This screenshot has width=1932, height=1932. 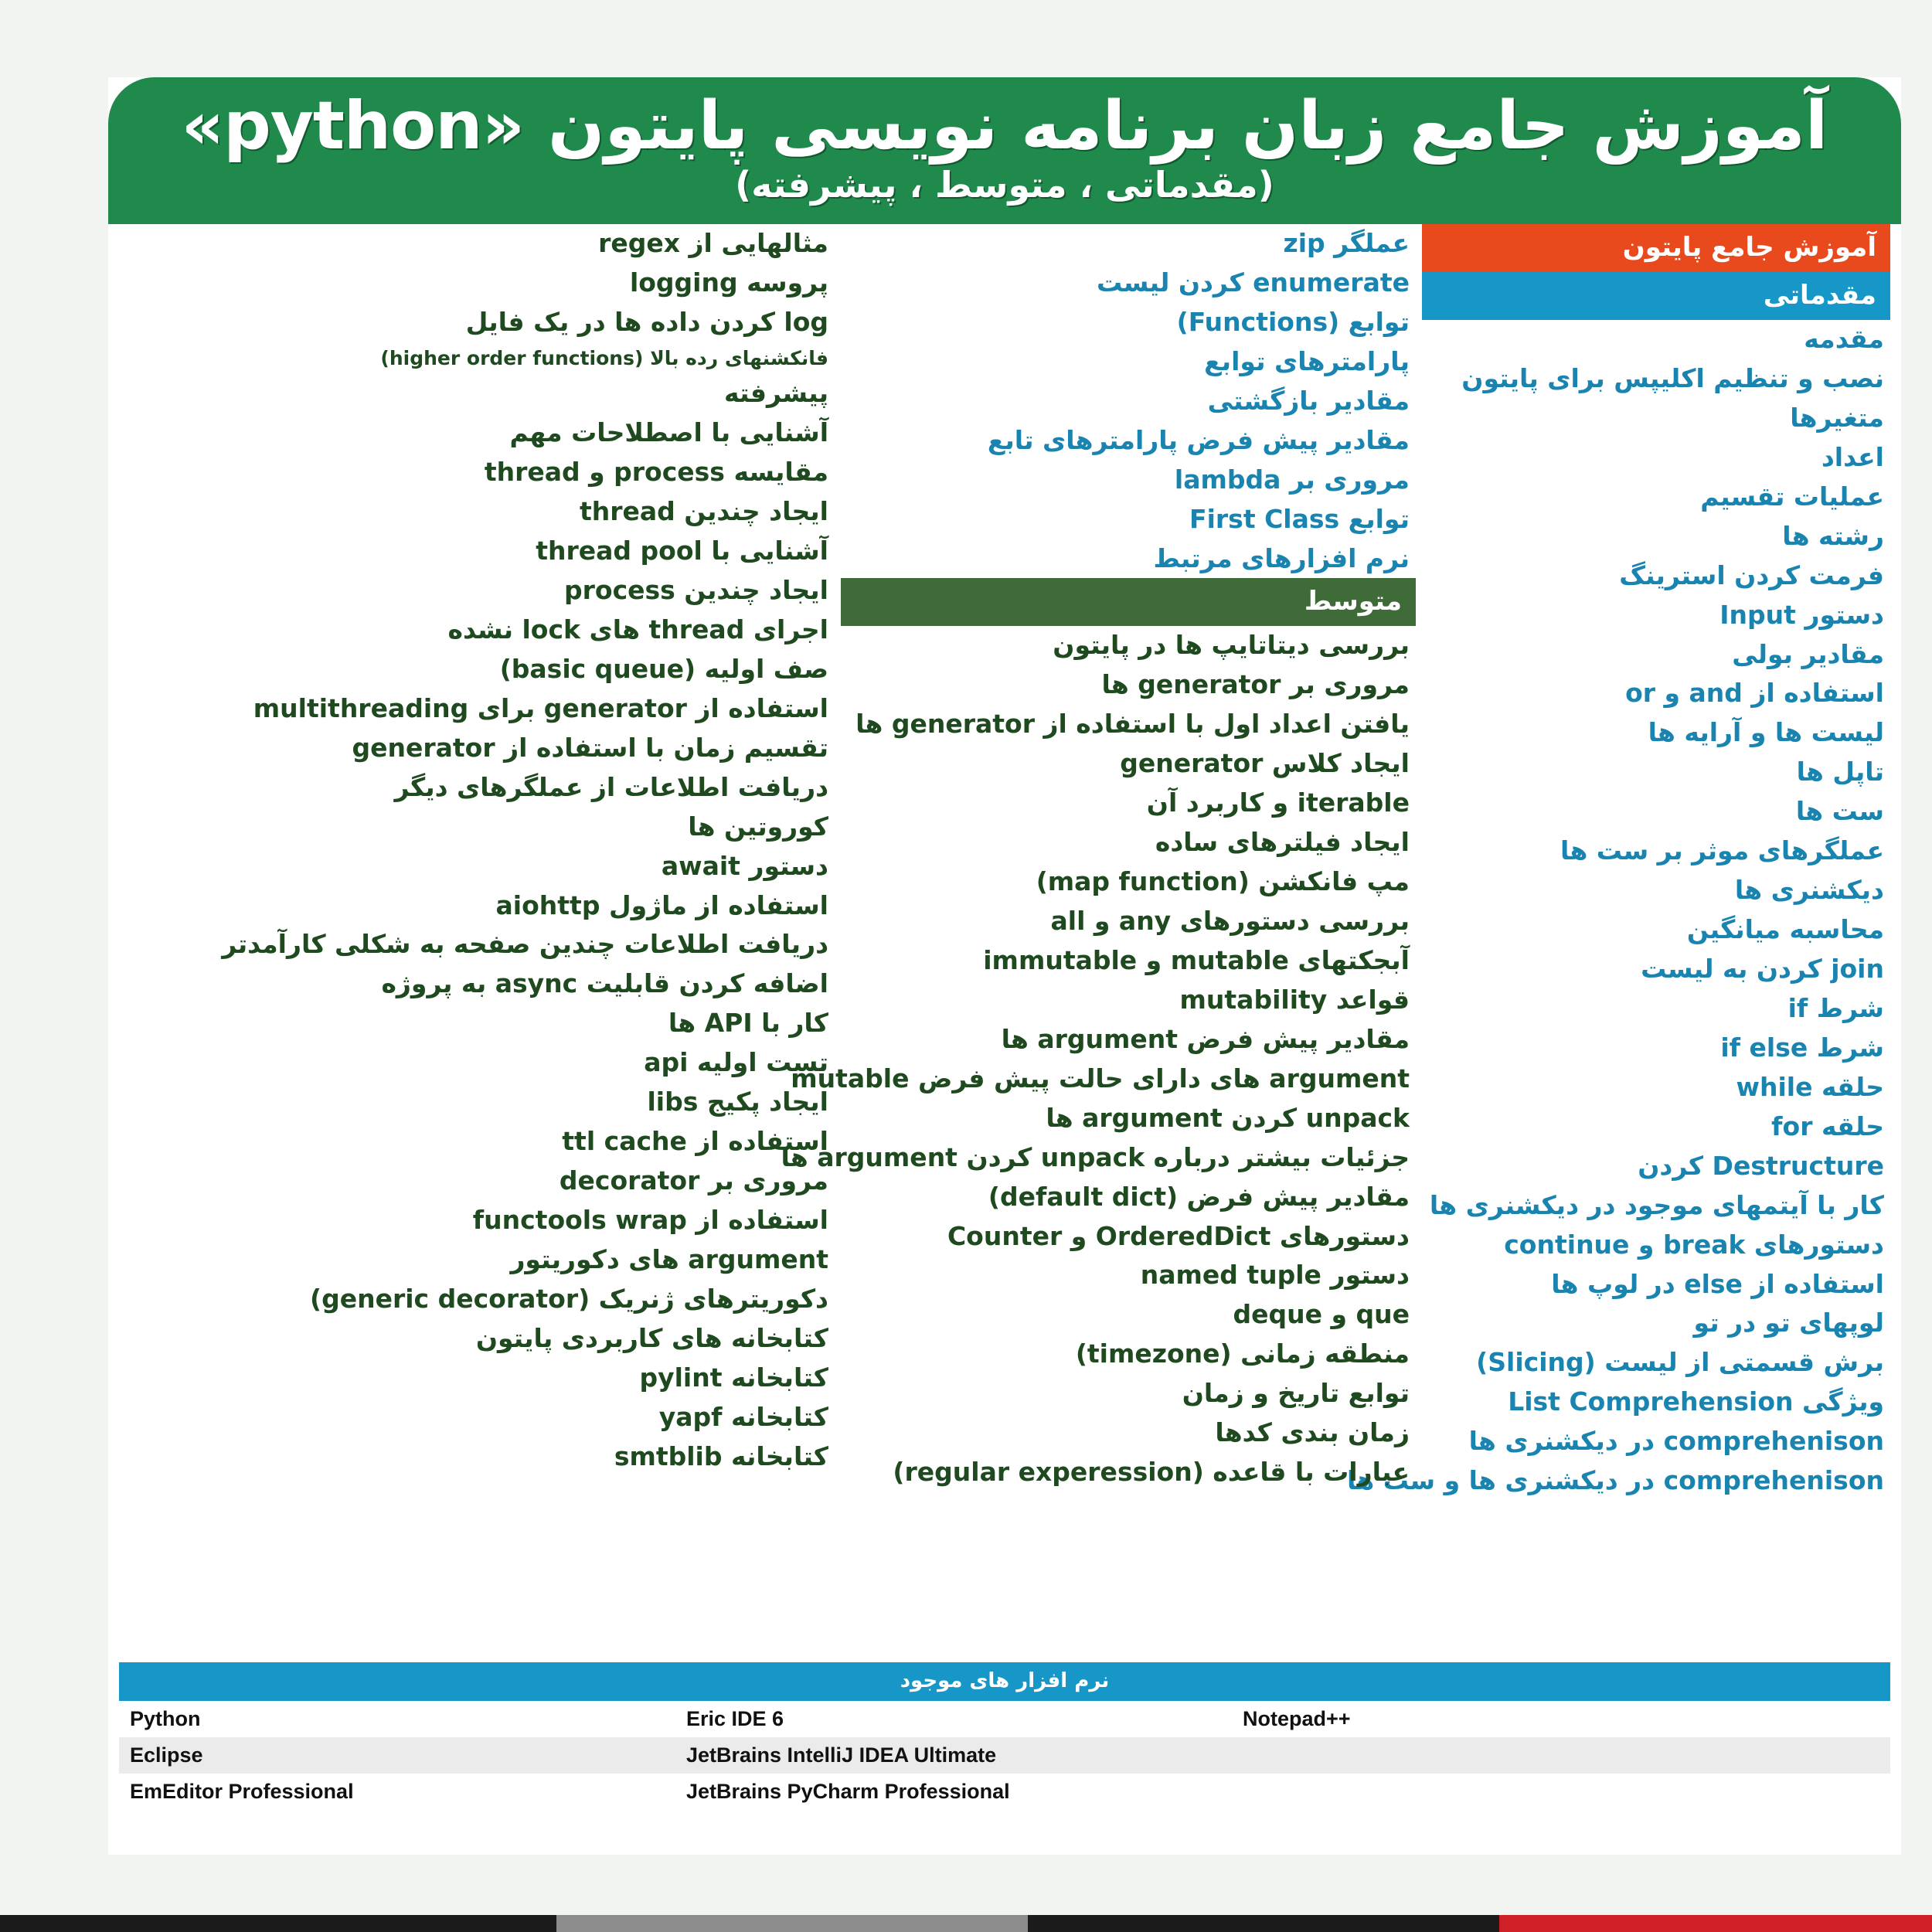 I want to click on list-item: عملیات تقسیم, so click(x=1792, y=496).